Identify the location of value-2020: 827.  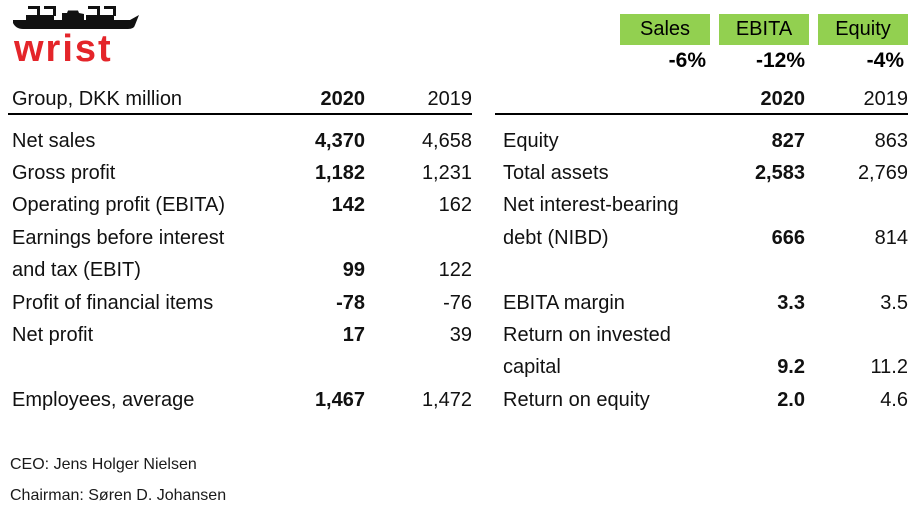
(788, 140).